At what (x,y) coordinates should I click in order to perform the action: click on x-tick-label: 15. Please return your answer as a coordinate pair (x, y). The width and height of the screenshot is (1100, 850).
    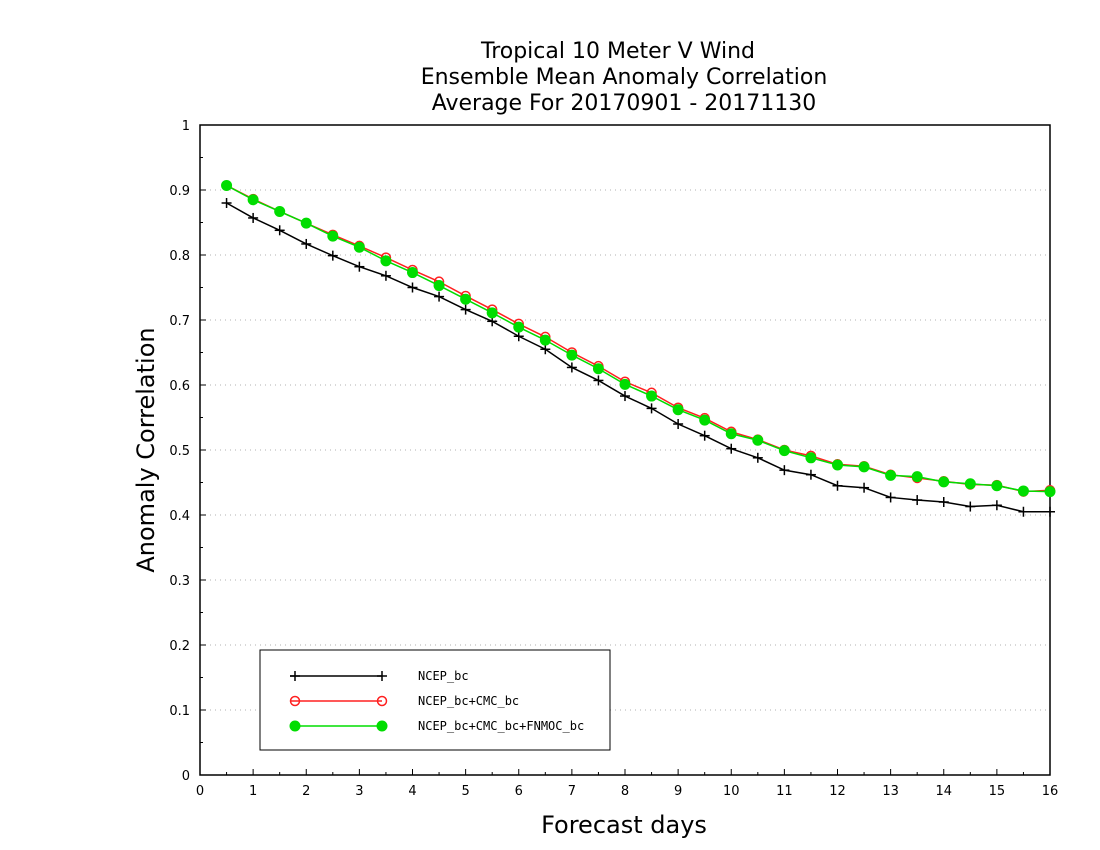
    Looking at the image, I should click on (997, 791).